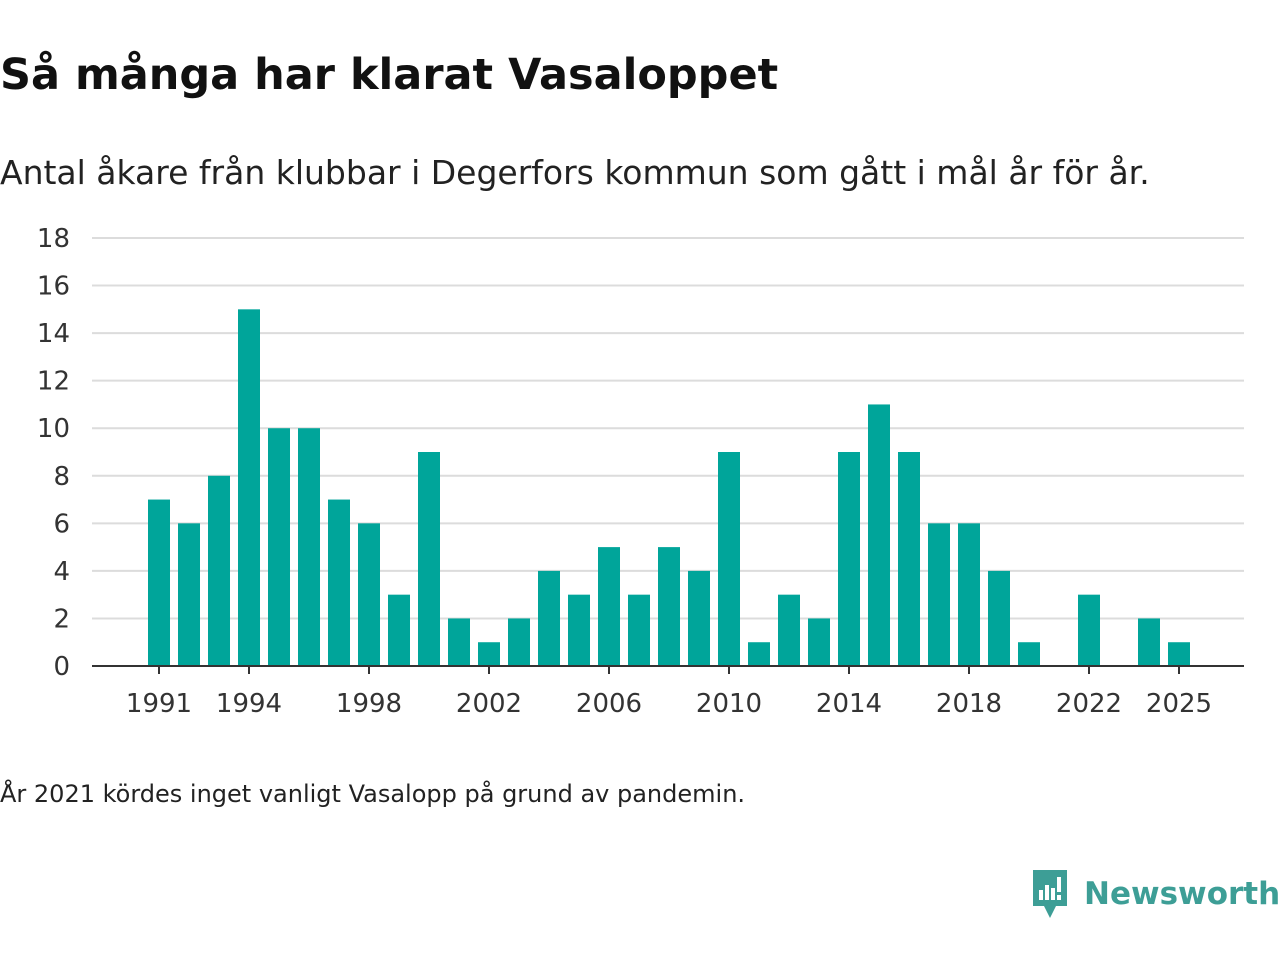  I want to click on logo-text: Newsworthy, so click(1182, 894).